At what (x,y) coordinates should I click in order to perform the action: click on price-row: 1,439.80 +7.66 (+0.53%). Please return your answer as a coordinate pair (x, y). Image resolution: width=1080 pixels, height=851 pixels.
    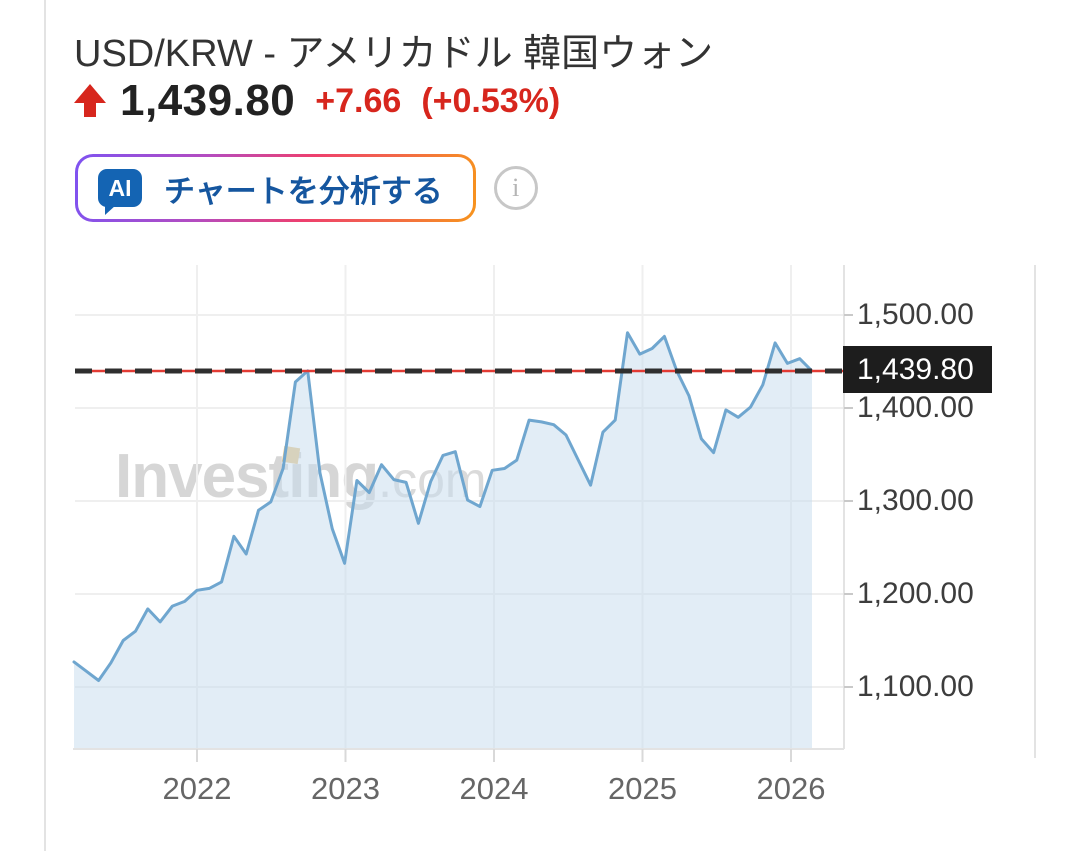
    Looking at the image, I should click on (317, 101).